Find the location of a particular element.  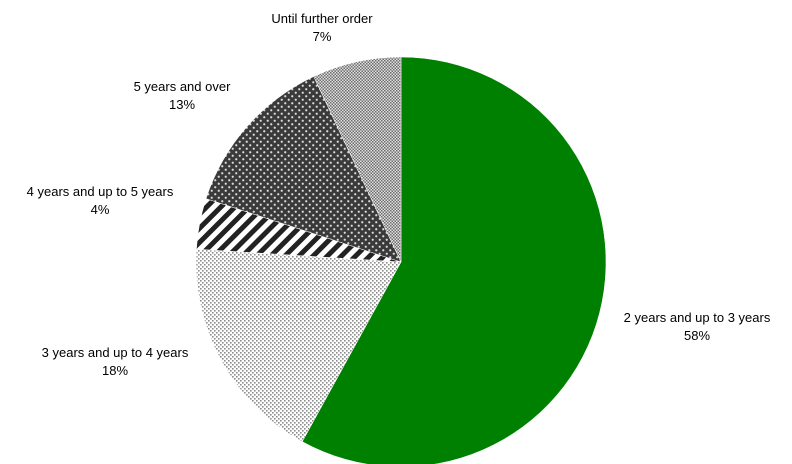

slice-label: Until further order is located at coordinates (322, 18).